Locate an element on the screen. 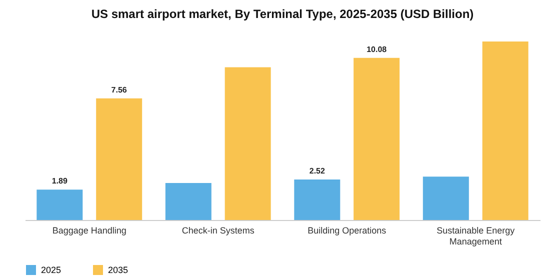  data-label: 10.08 is located at coordinates (377, 49).